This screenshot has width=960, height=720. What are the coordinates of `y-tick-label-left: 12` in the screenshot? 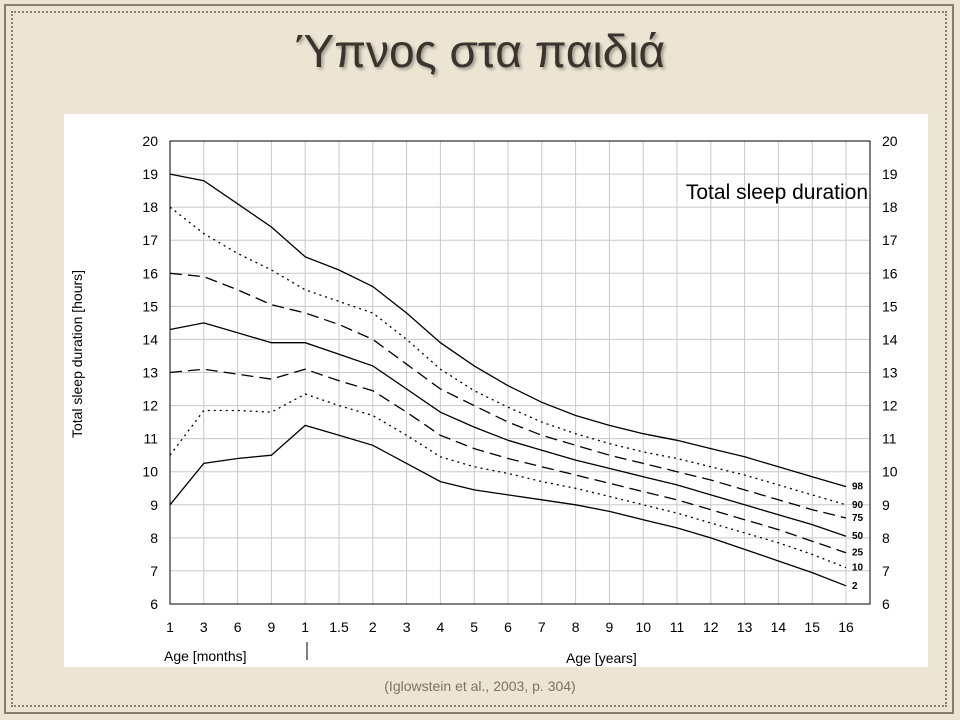 It's located at (150, 406).